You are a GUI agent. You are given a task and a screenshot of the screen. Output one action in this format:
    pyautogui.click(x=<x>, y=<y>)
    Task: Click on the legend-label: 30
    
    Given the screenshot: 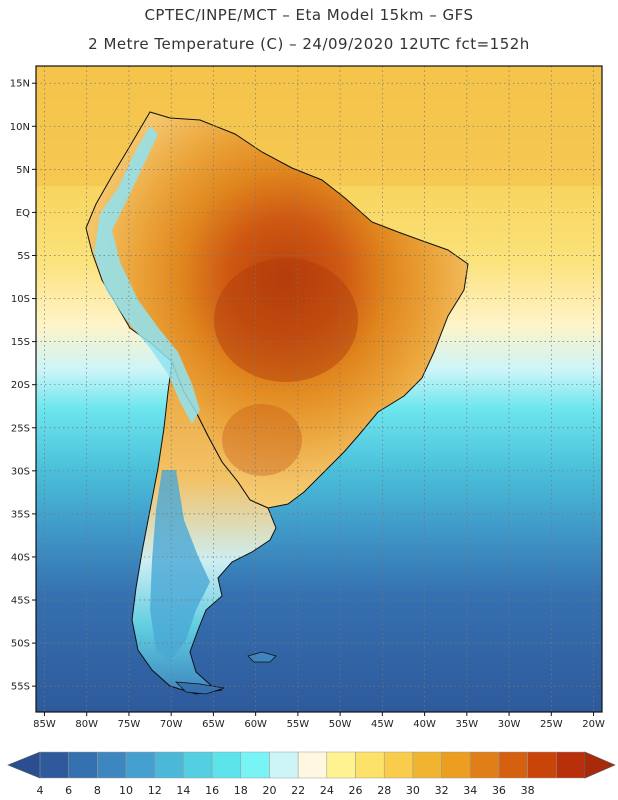 What is the action you would take?
    pyautogui.click(x=413, y=790)
    